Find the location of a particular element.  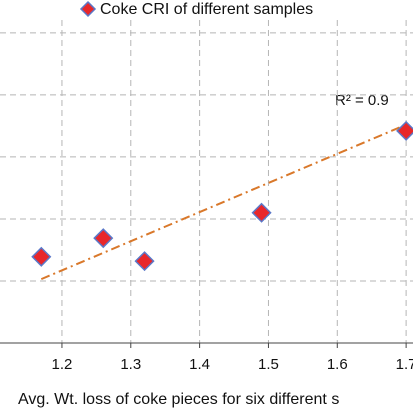

x-tick-label: 1.5 is located at coordinates (268, 364).